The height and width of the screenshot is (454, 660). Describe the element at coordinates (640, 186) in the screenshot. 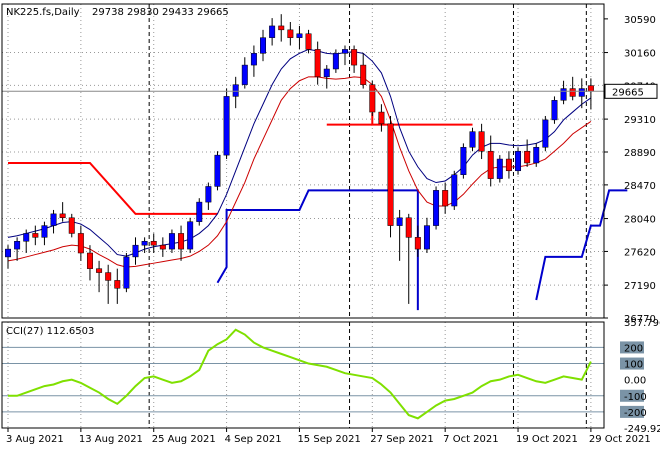

I see `y-tick-label: 28470` at that location.